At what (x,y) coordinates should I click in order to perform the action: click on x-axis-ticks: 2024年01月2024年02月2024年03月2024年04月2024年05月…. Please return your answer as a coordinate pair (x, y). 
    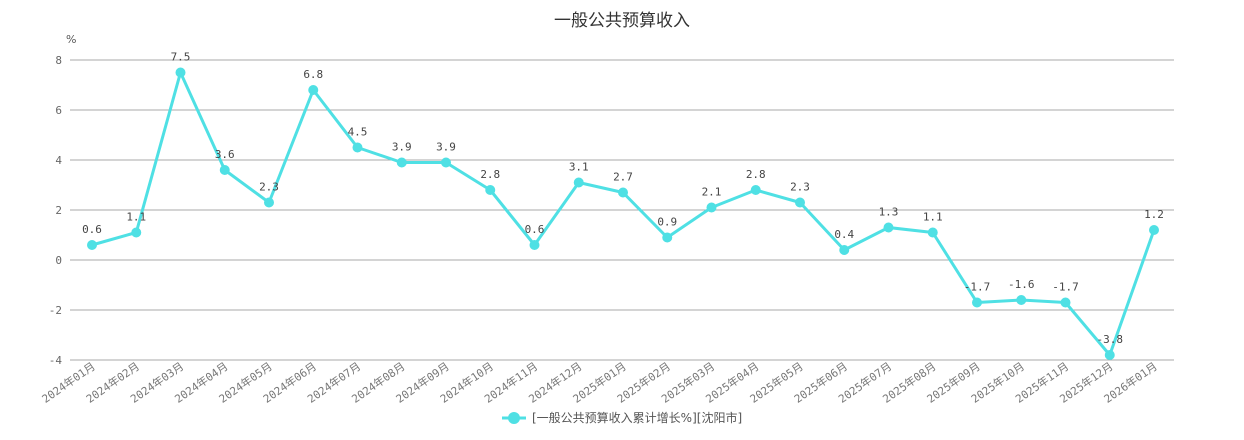
    Looking at the image, I should click on (599, 382).